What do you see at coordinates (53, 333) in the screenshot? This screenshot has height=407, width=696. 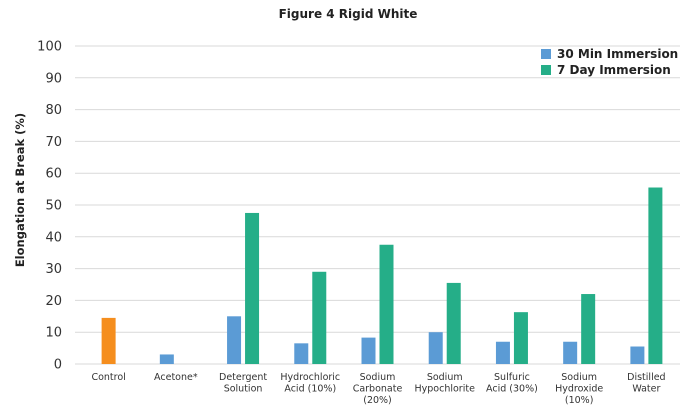 I see `y-tick-label: 10` at bounding box center [53, 333].